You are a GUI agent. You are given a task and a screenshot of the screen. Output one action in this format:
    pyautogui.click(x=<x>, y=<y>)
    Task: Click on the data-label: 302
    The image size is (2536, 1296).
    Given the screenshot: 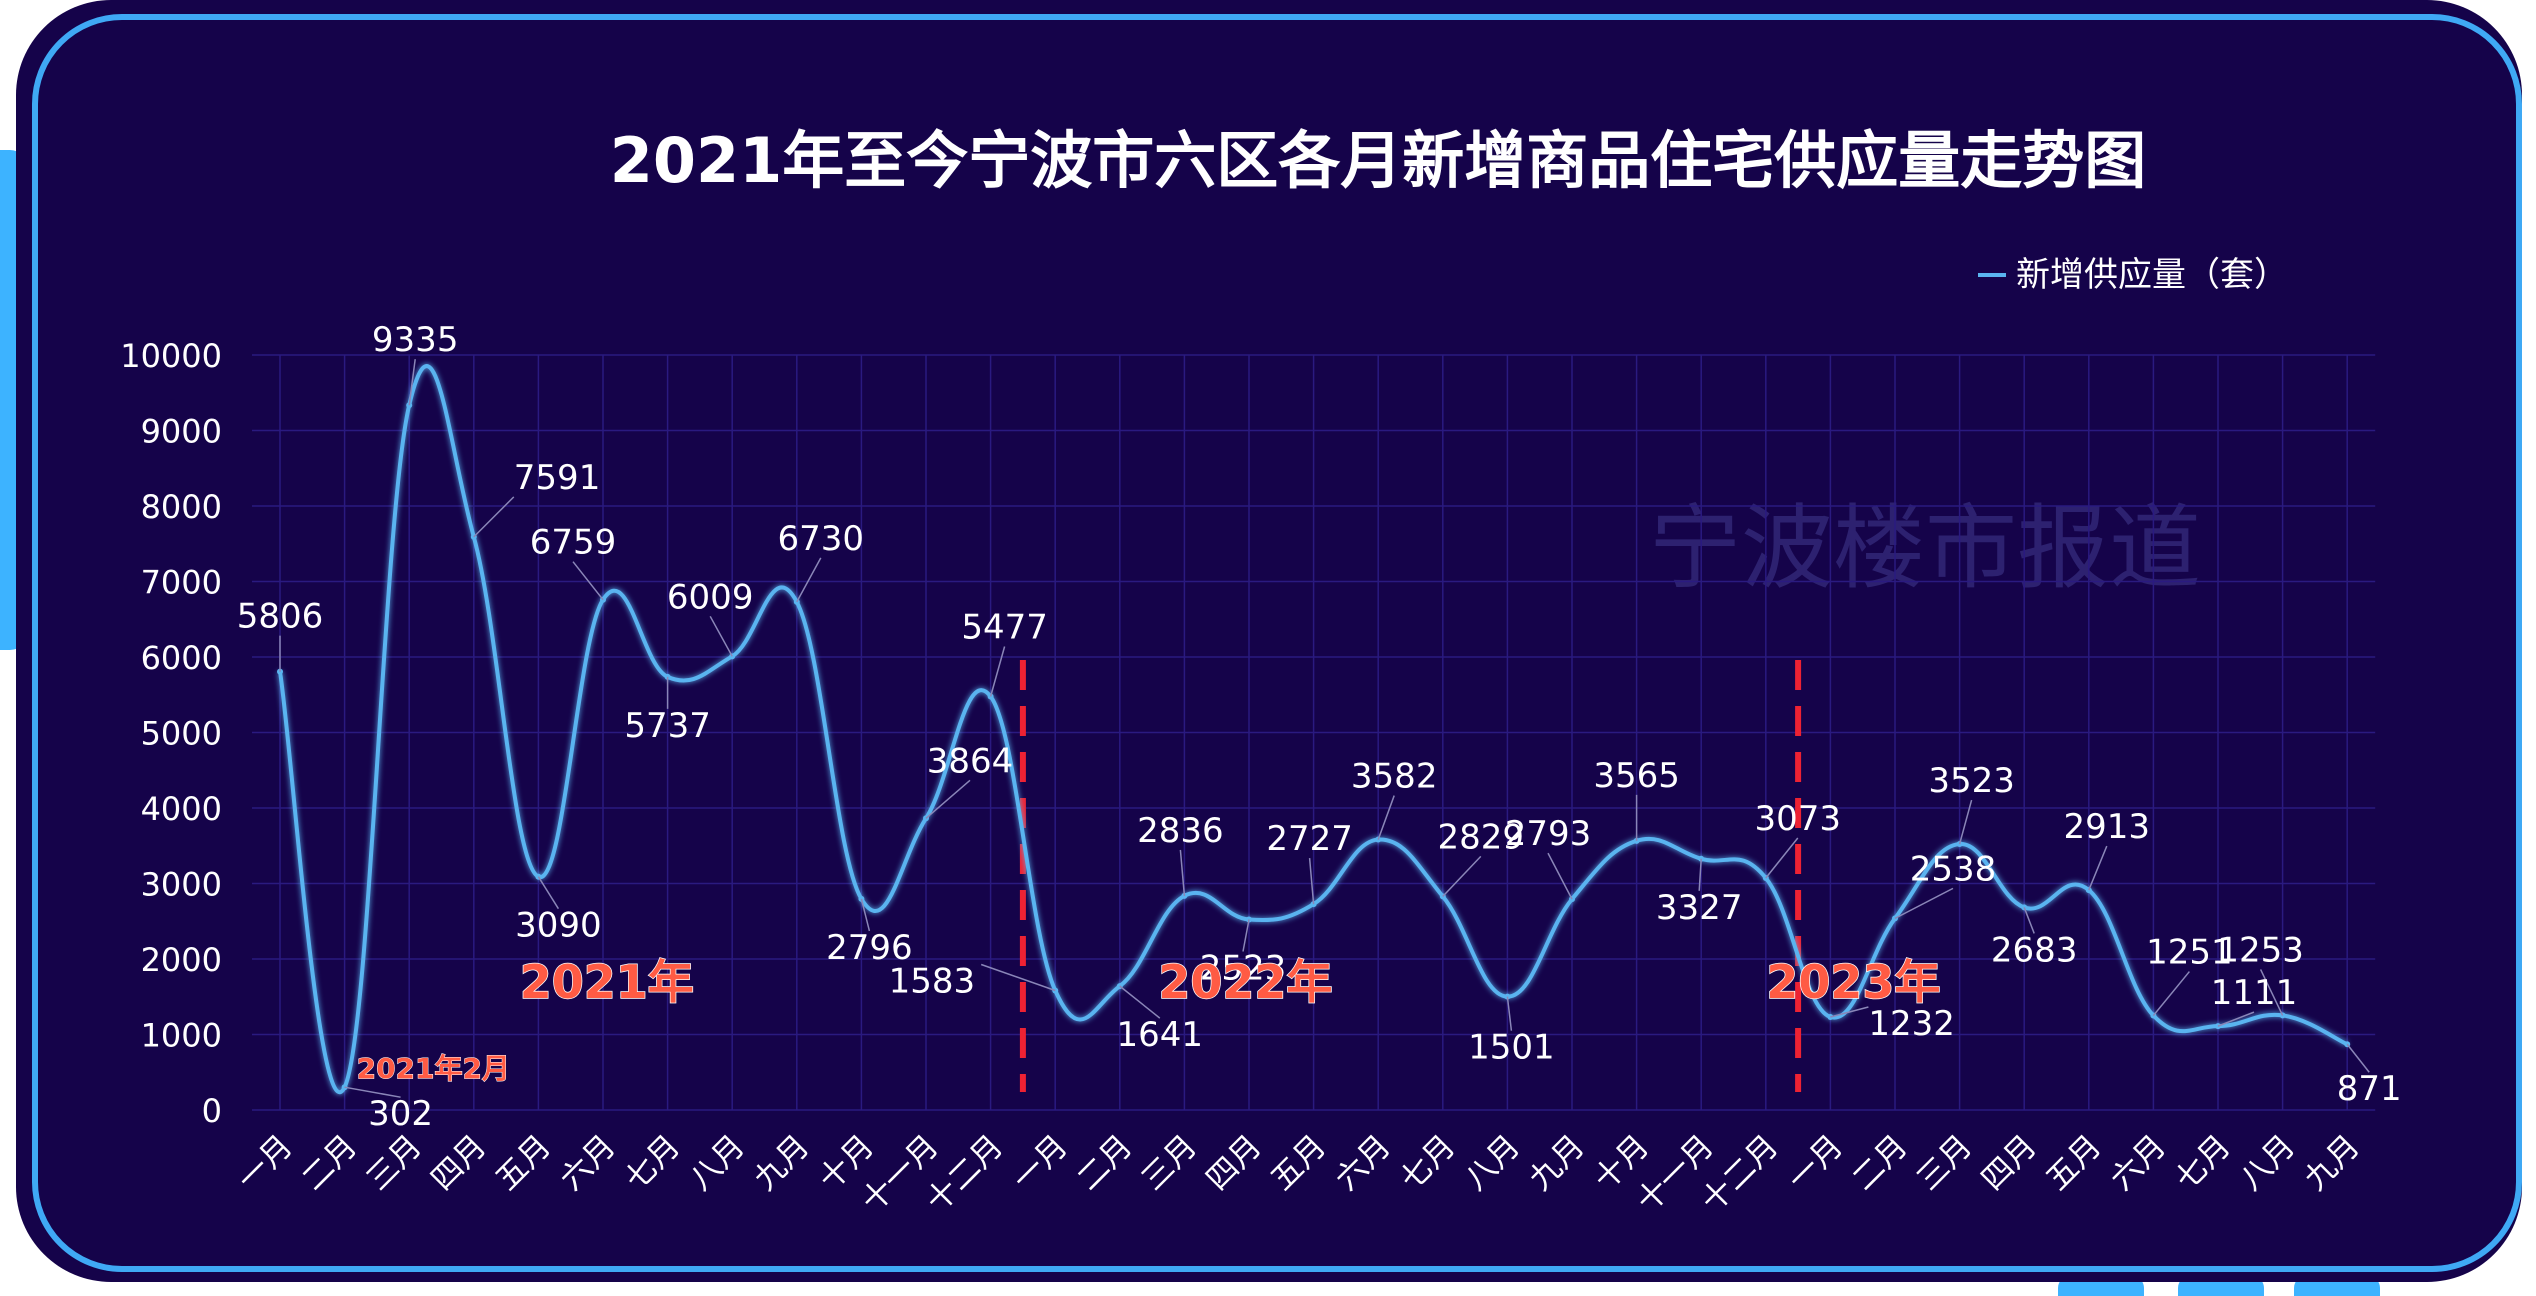 What is the action you would take?
    pyautogui.click(x=400, y=1114)
    